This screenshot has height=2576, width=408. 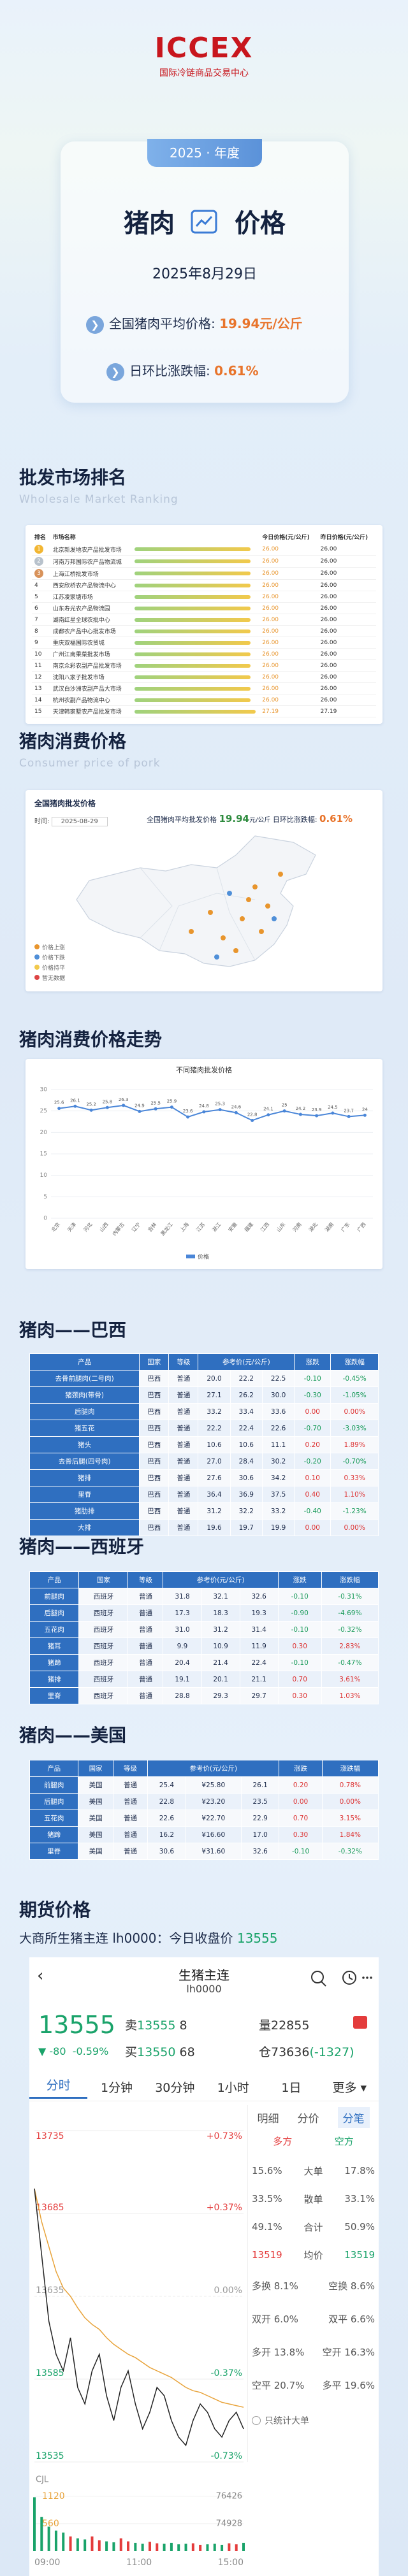 What do you see at coordinates (342, 1979) in the screenshot?
I see `header-icons` at bounding box center [342, 1979].